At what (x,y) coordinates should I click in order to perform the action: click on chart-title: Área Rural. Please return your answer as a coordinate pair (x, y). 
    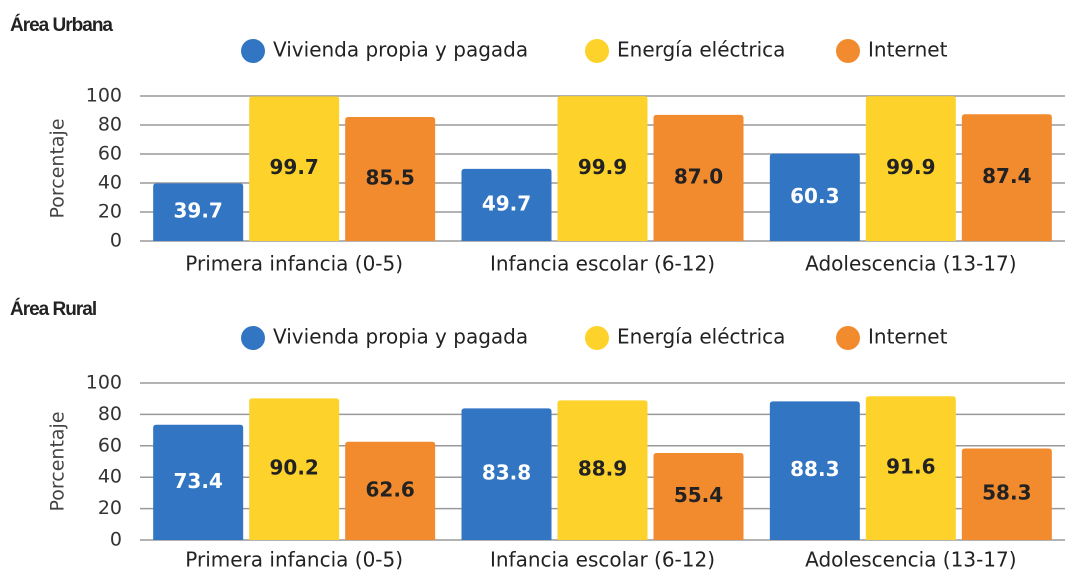
    Looking at the image, I should click on (53, 309).